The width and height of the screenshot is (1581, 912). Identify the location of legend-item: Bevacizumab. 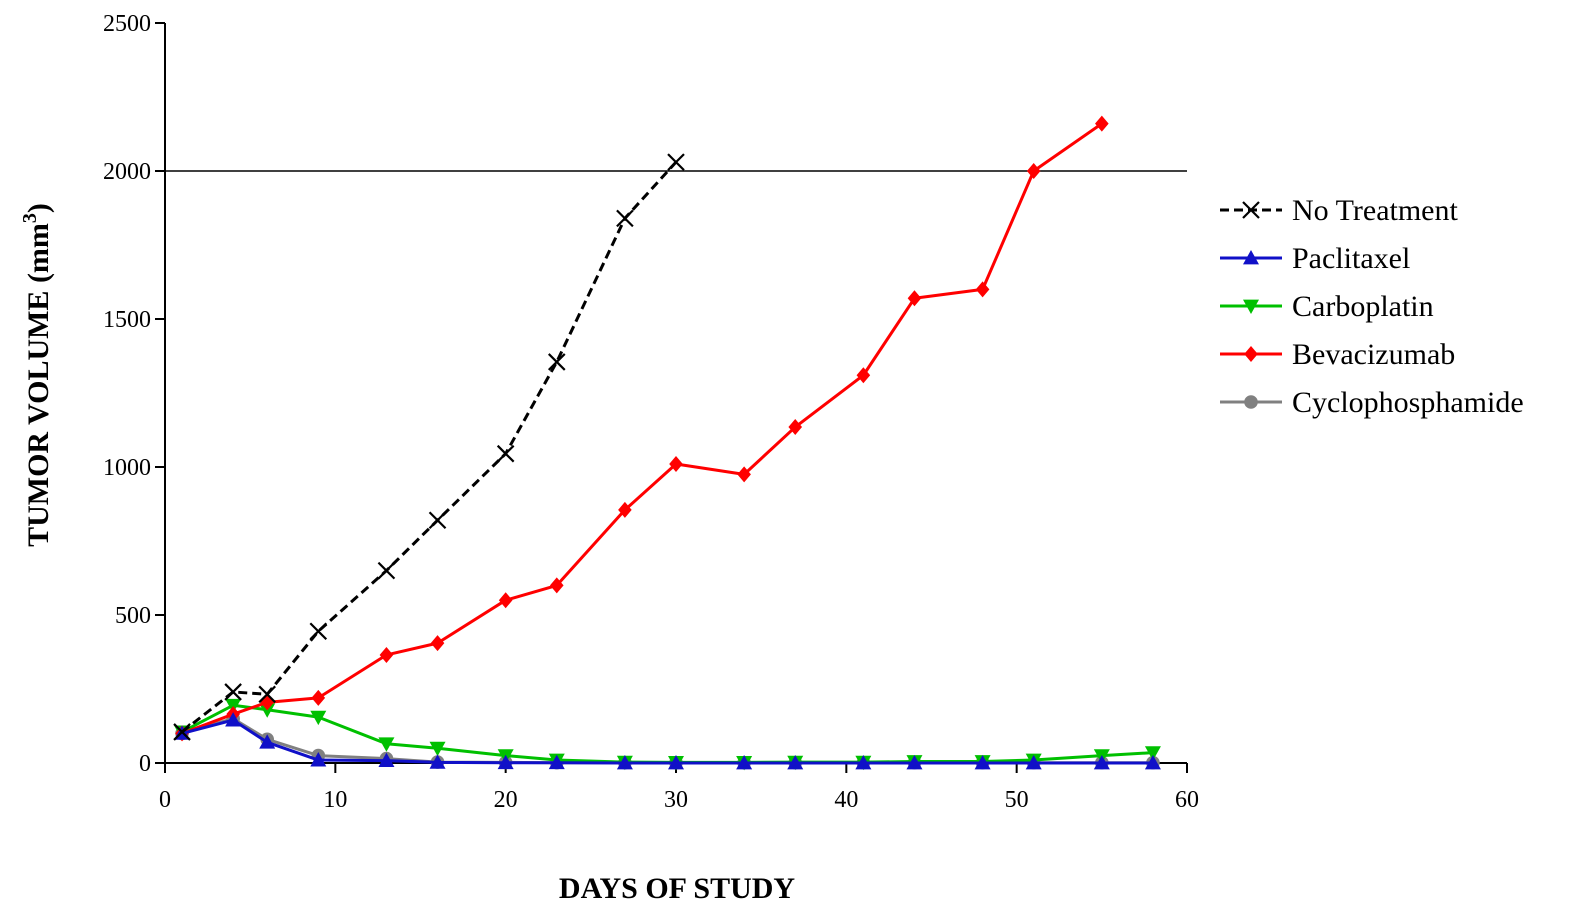
(1337, 354).